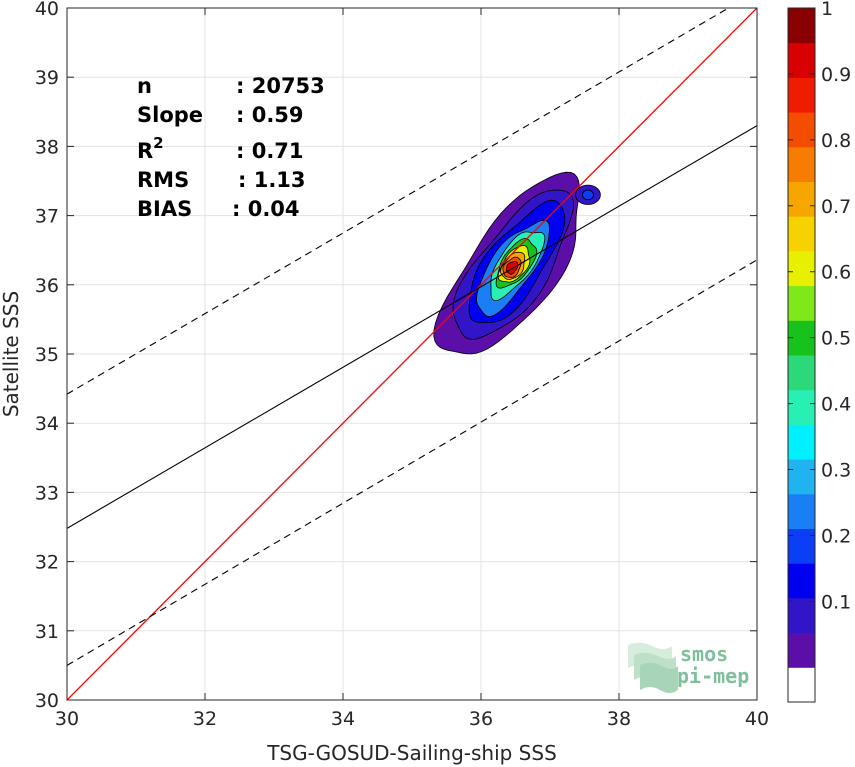  I want to click on stat-label: Slope, so click(170, 115).